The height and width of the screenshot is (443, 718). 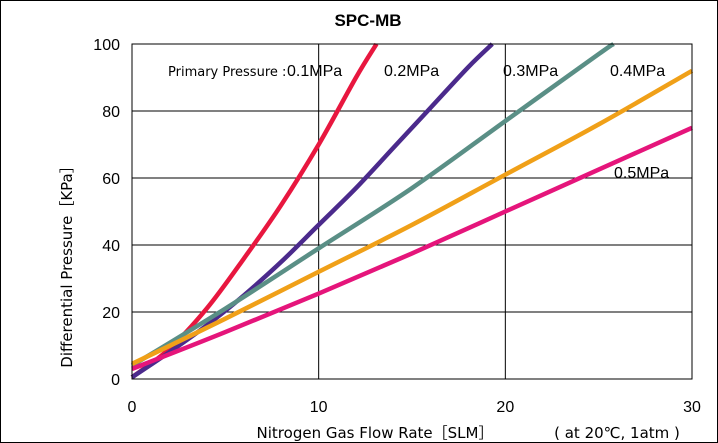 What do you see at coordinates (227, 72) in the screenshot?
I see `primary-pressure-label: Primary Pressure :` at bounding box center [227, 72].